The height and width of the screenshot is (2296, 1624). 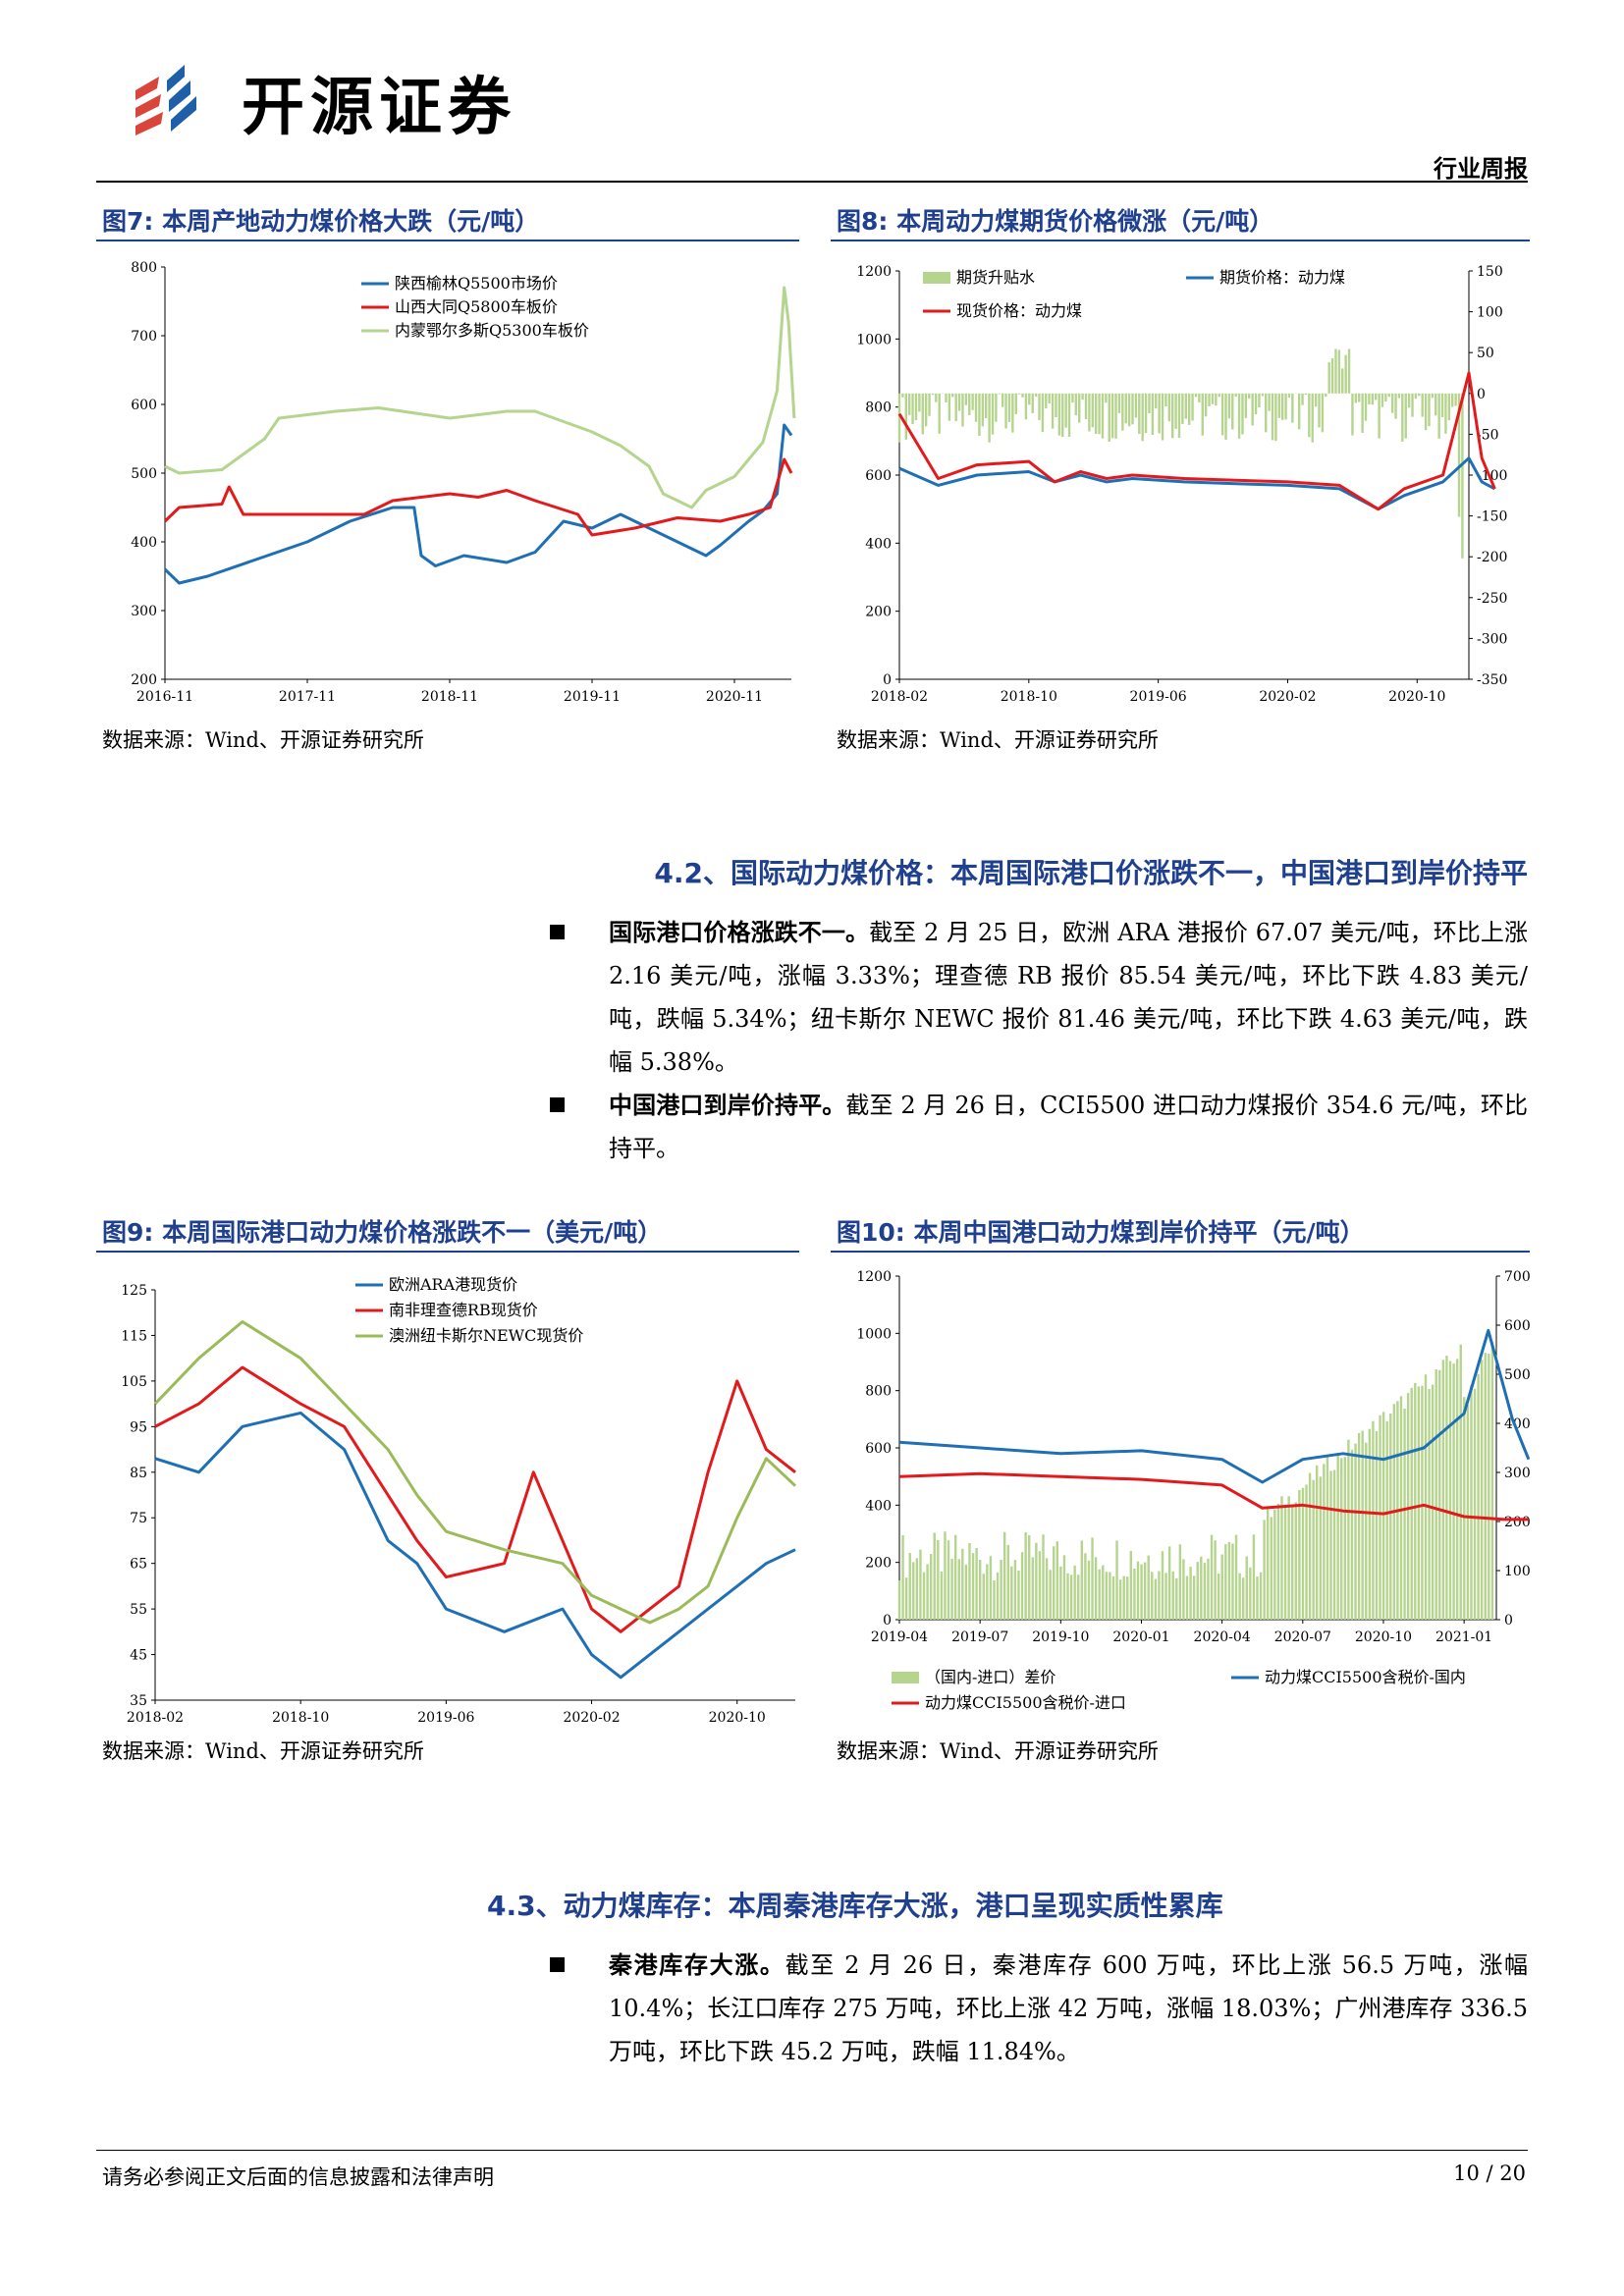 What do you see at coordinates (1287, 697) in the screenshot?
I see `x-tick-label: 2020-02` at bounding box center [1287, 697].